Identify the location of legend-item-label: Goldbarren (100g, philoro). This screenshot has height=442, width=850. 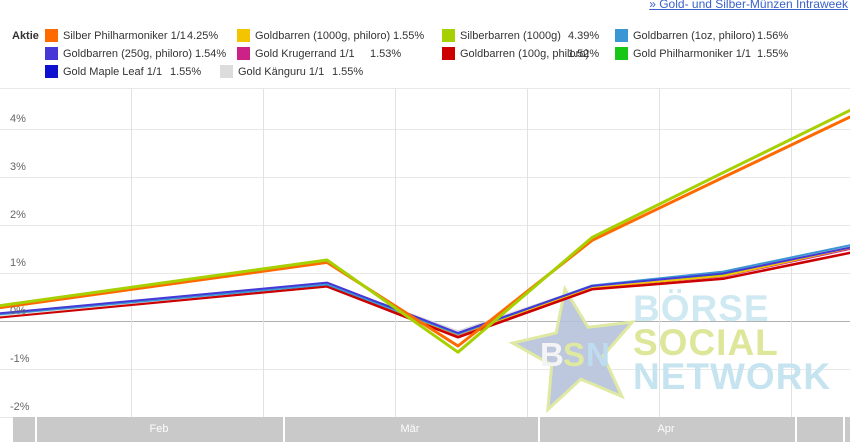
(525, 54).